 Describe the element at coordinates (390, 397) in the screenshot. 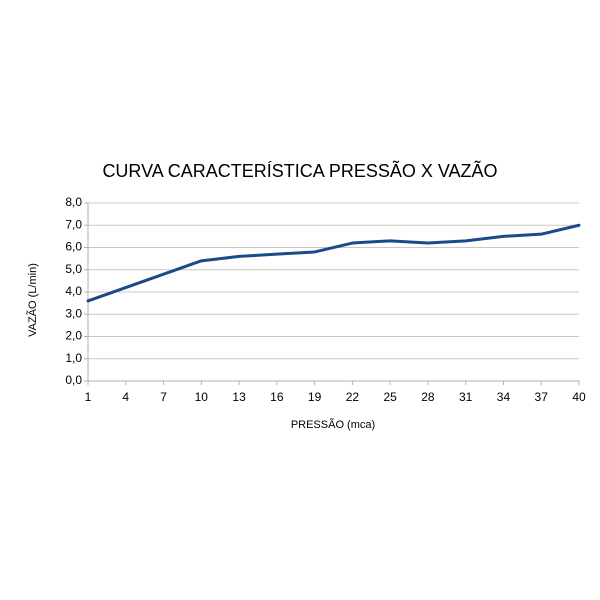

I see `x-tick-label: 25` at that location.